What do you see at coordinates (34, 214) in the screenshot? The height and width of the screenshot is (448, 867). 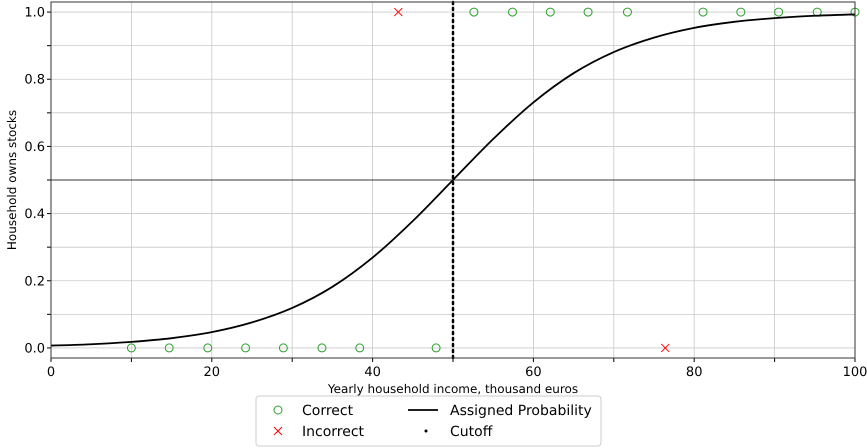 I see `y-tick-label: 0.4` at bounding box center [34, 214].